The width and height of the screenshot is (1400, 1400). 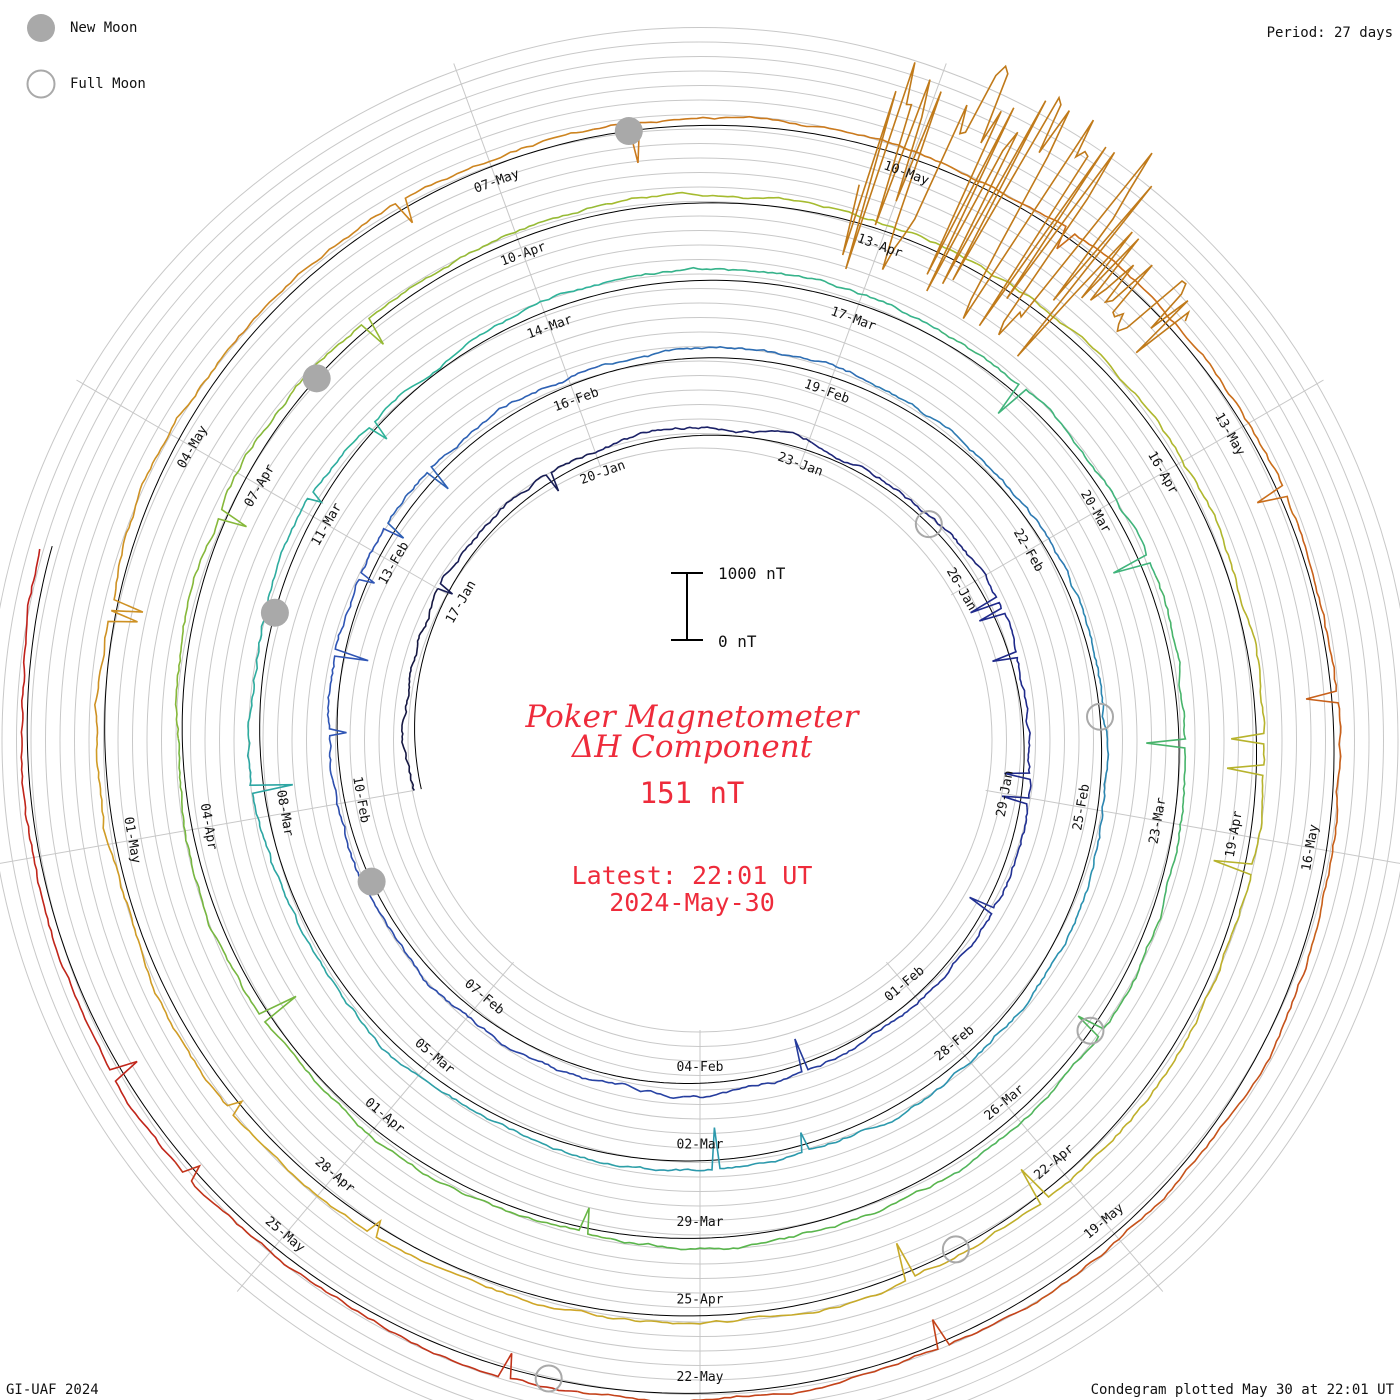 What do you see at coordinates (700, 1299) in the screenshot?
I see `date-label: 25-Apr` at bounding box center [700, 1299].